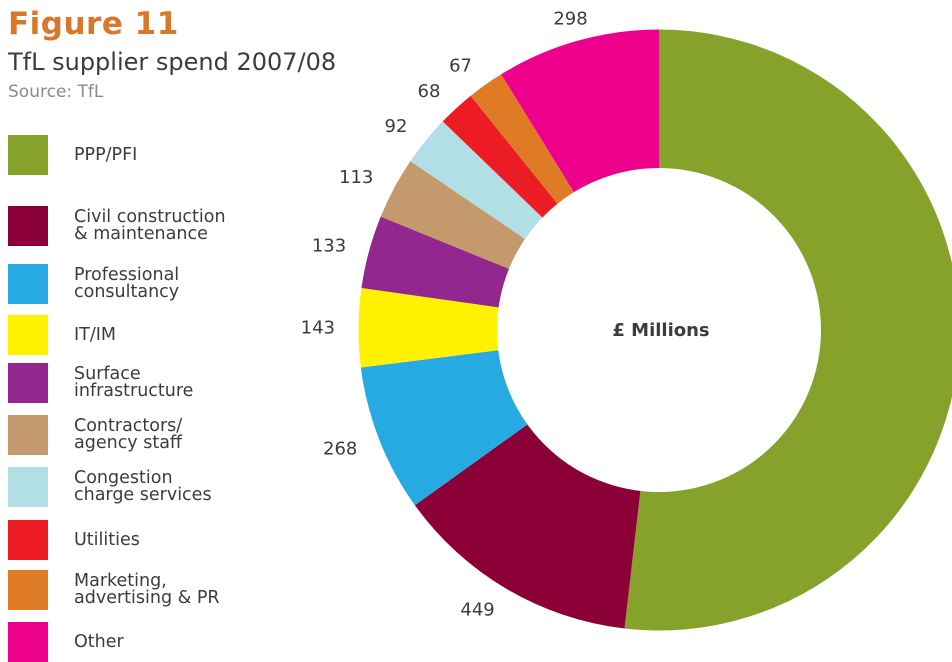 This screenshot has height=662, width=952. What do you see at coordinates (477, 609) in the screenshot?
I see `value-label-civil-construction-maintenance: 449` at bounding box center [477, 609].